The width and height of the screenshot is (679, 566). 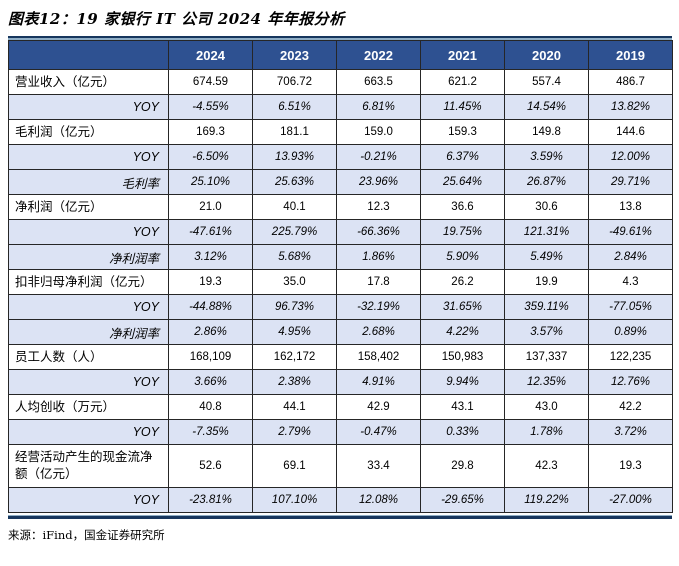 I want to click on value-cell: 121.31%, so click(x=546, y=232).